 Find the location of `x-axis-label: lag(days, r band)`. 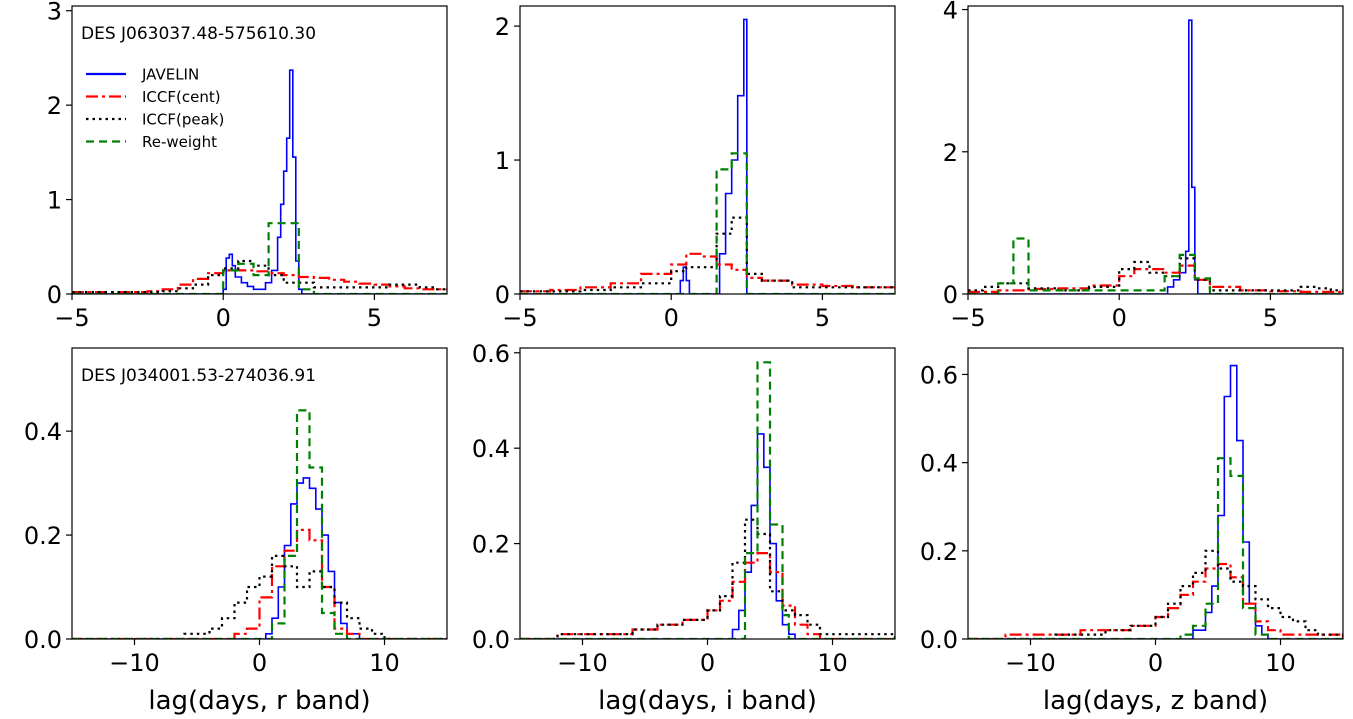

x-axis-label: lag(days, r band) is located at coordinates (259, 701).